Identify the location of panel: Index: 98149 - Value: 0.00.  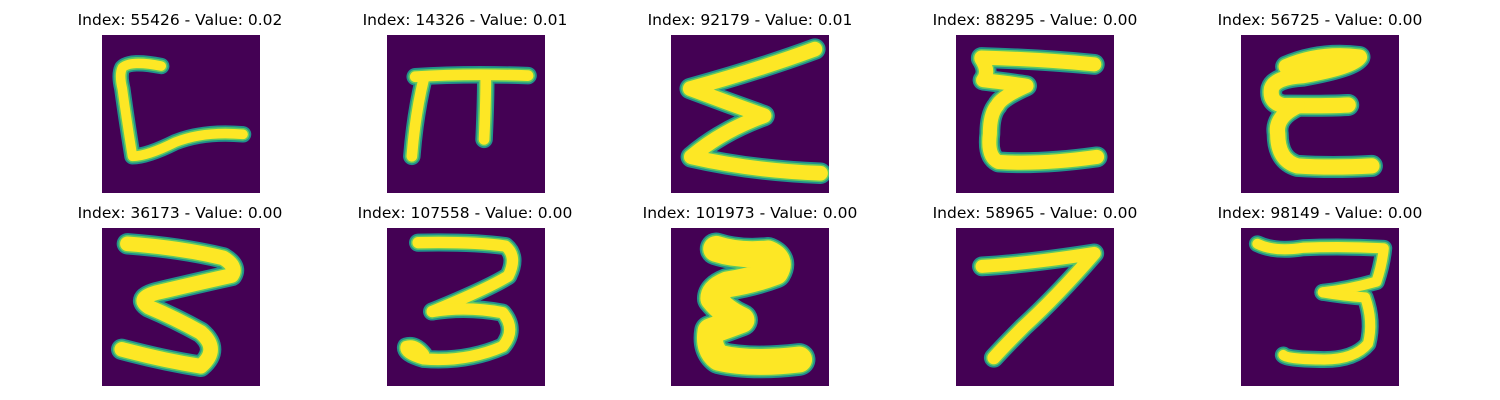
(1320, 289).